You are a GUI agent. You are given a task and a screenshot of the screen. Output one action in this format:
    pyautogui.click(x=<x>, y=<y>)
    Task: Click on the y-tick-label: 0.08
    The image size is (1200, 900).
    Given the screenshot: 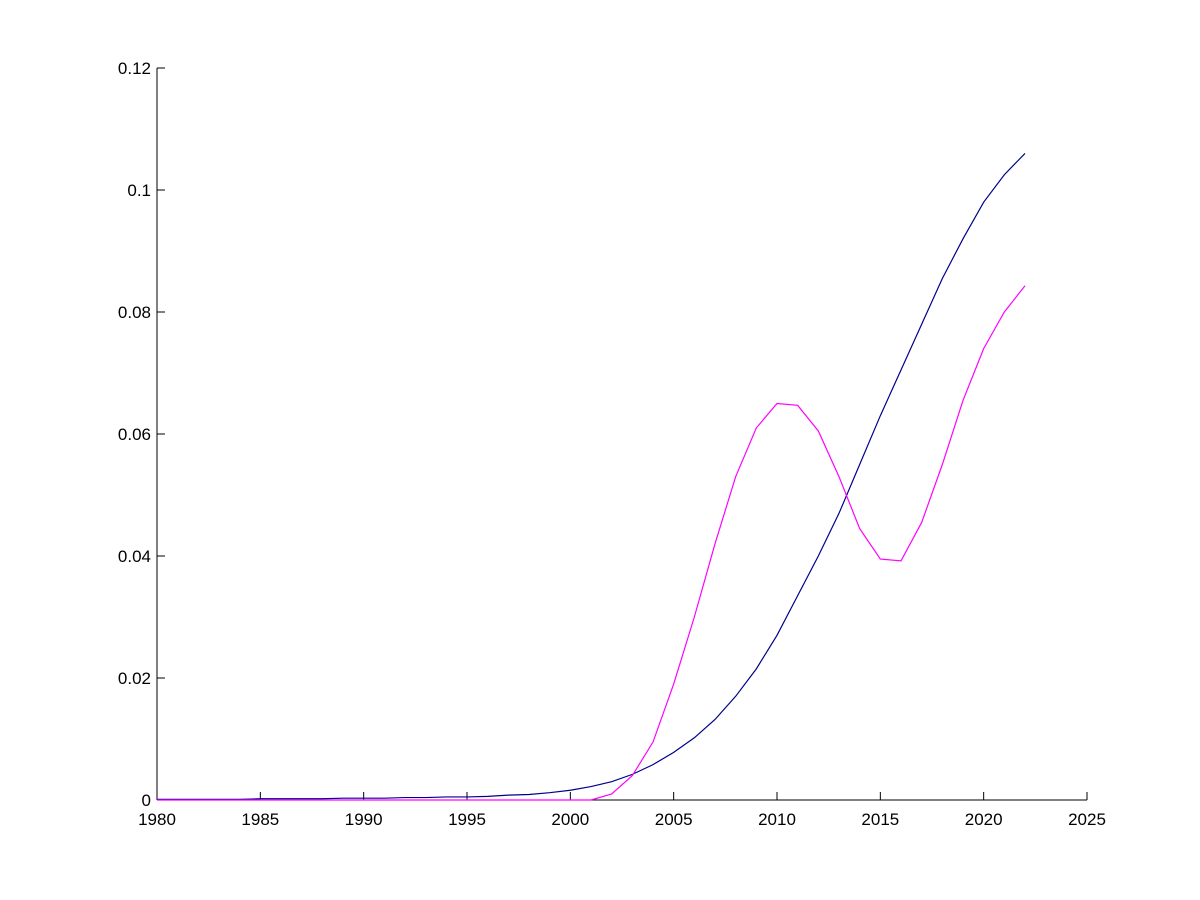 What is the action you would take?
    pyautogui.click(x=134, y=312)
    